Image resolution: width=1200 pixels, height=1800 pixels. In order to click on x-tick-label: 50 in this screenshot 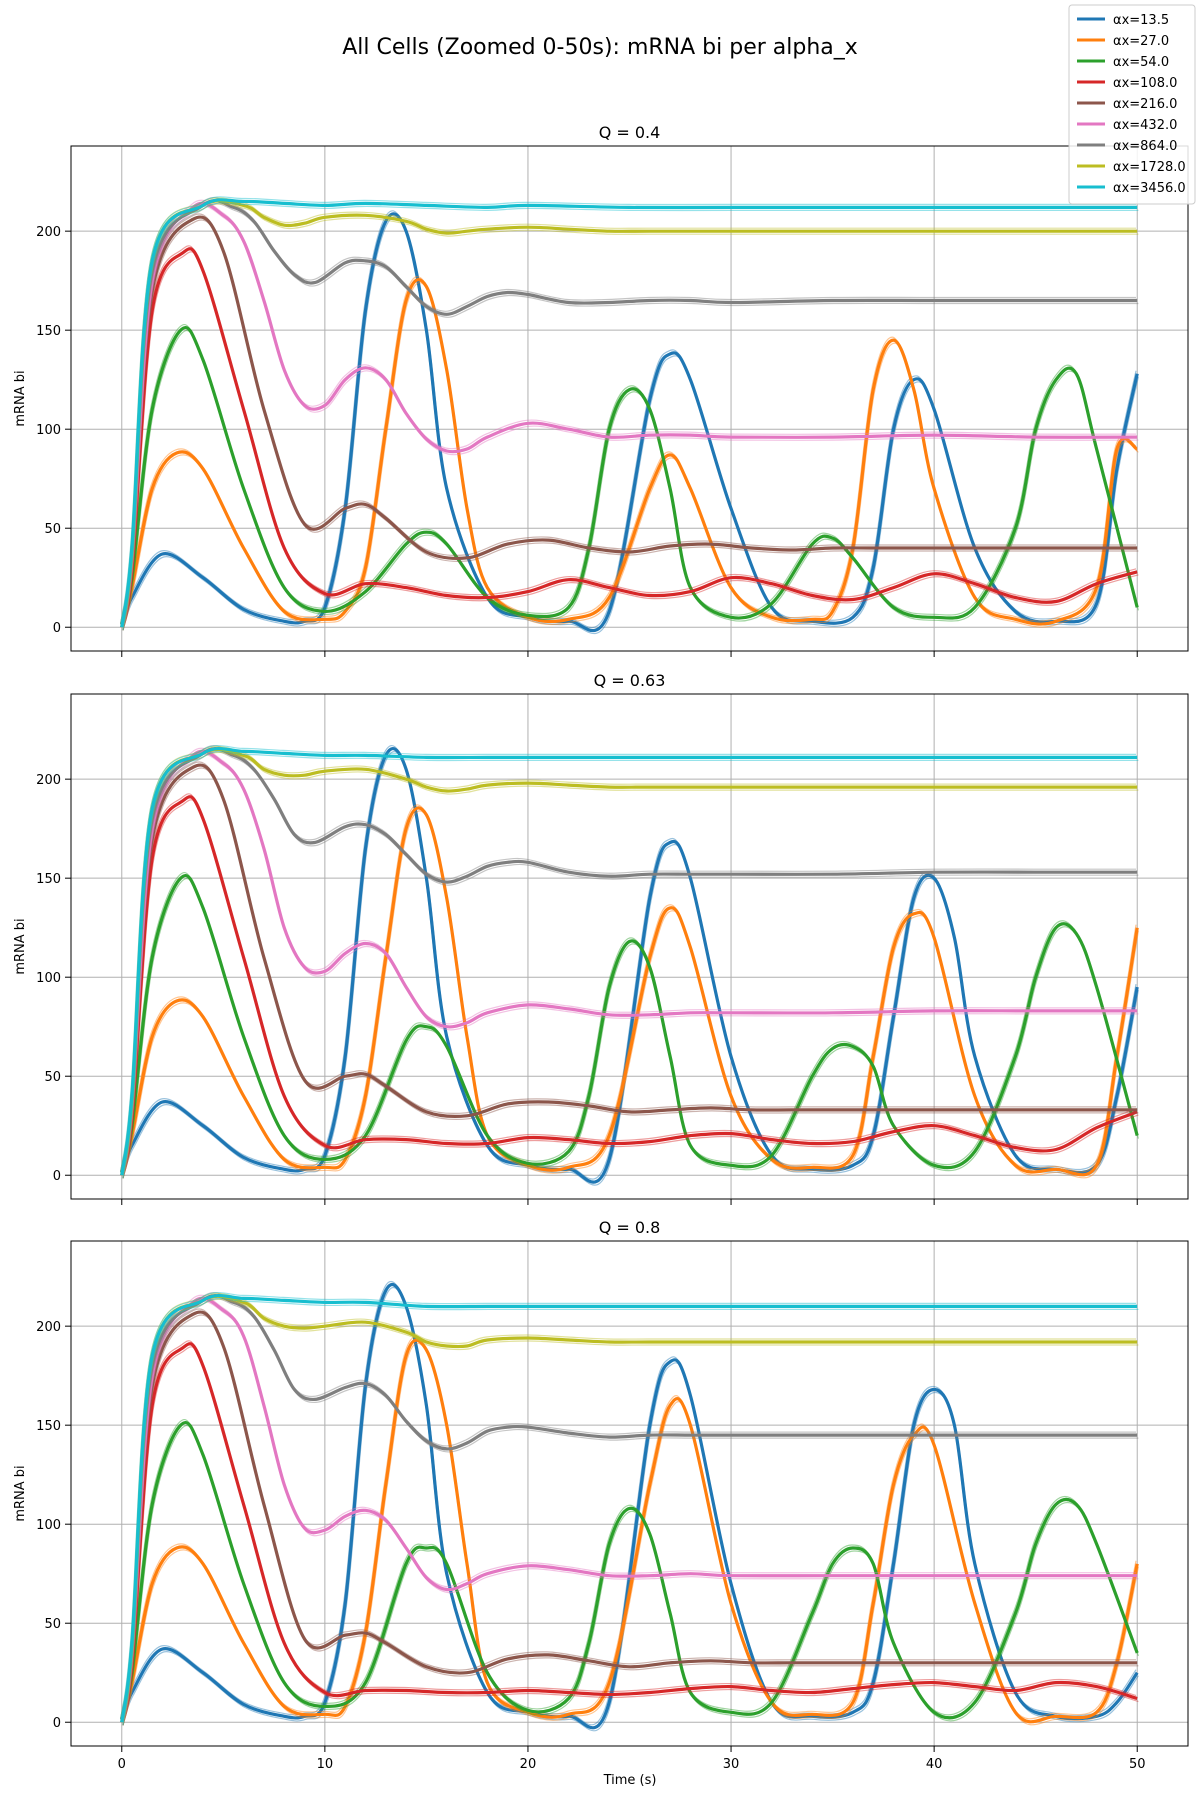, I will do `click(1137, 1764)`.